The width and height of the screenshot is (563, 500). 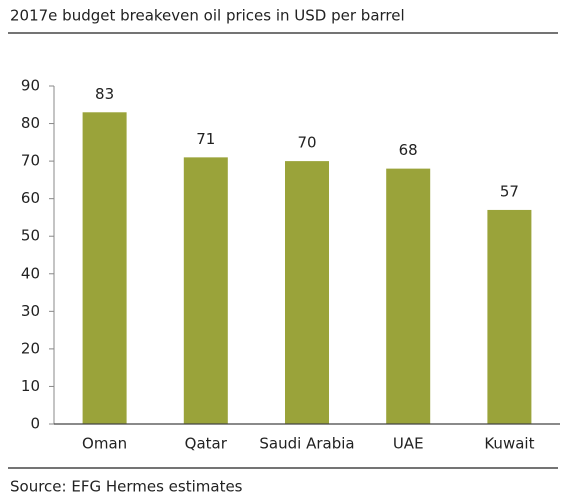 What do you see at coordinates (30, 86) in the screenshot?
I see `y-tick-label: 90` at bounding box center [30, 86].